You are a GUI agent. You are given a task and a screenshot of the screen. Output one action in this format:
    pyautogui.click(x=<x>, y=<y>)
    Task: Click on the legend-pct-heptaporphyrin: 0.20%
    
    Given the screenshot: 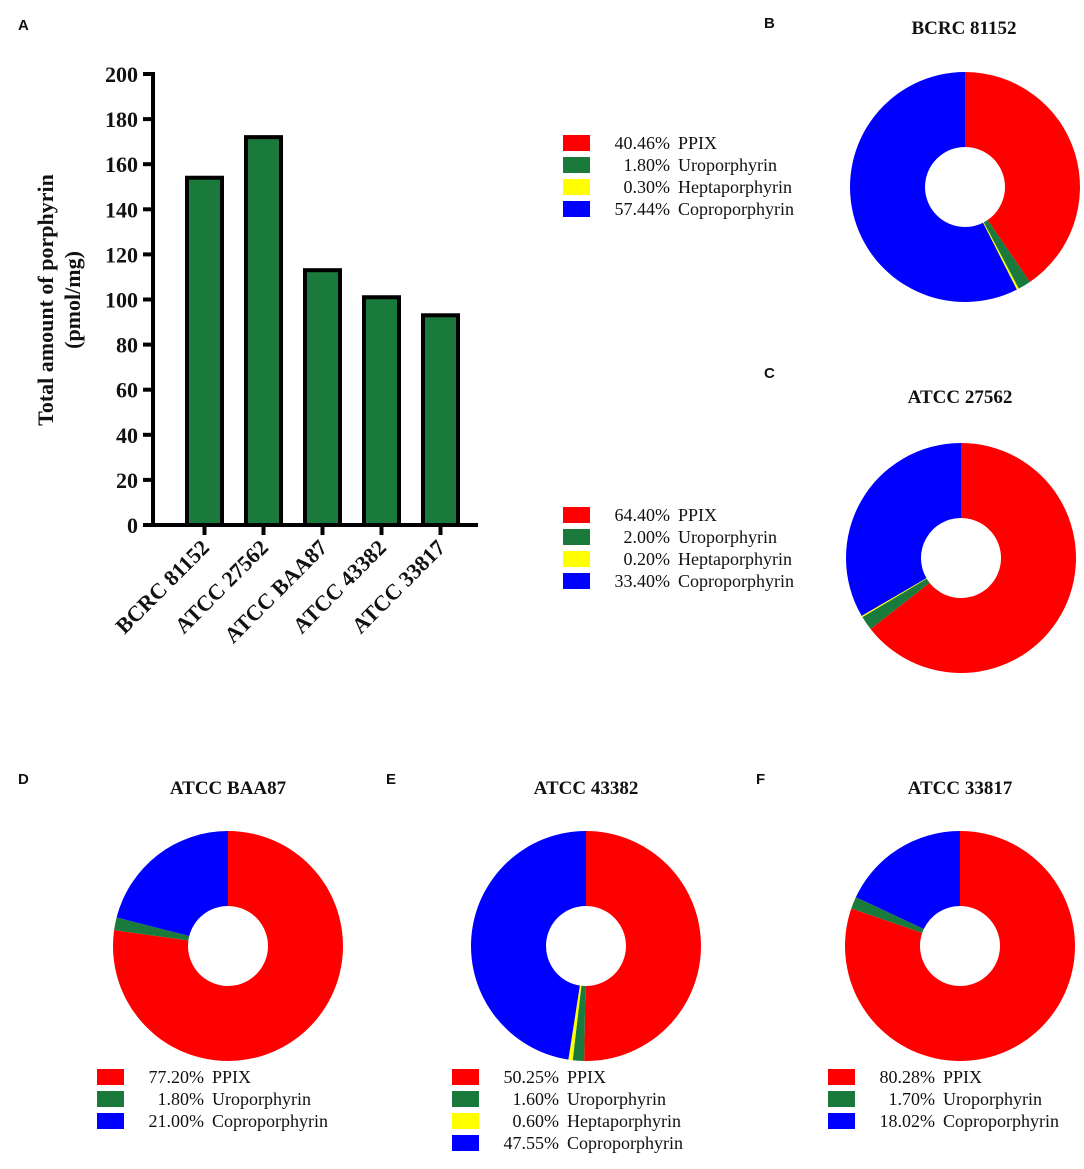 What is the action you would take?
    pyautogui.click(x=647, y=559)
    